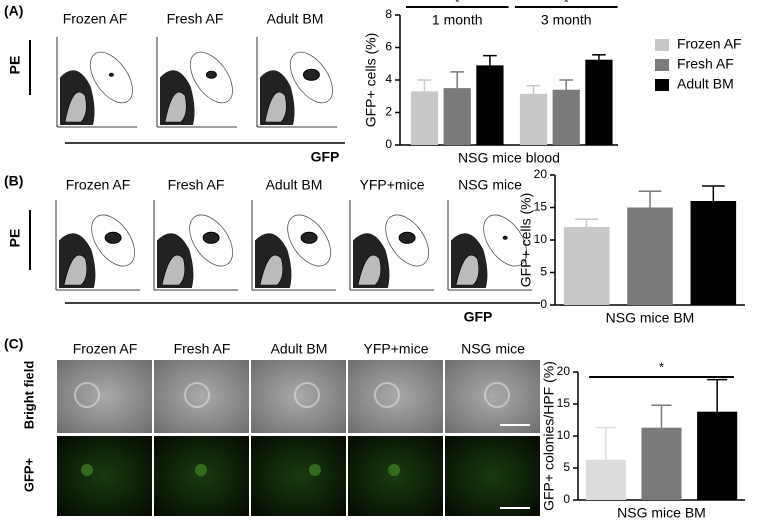 This screenshot has height=526, width=760. Describe the element at coordinates (13, 181) in the screenshot. I see `panel-label: (B)` at that location.